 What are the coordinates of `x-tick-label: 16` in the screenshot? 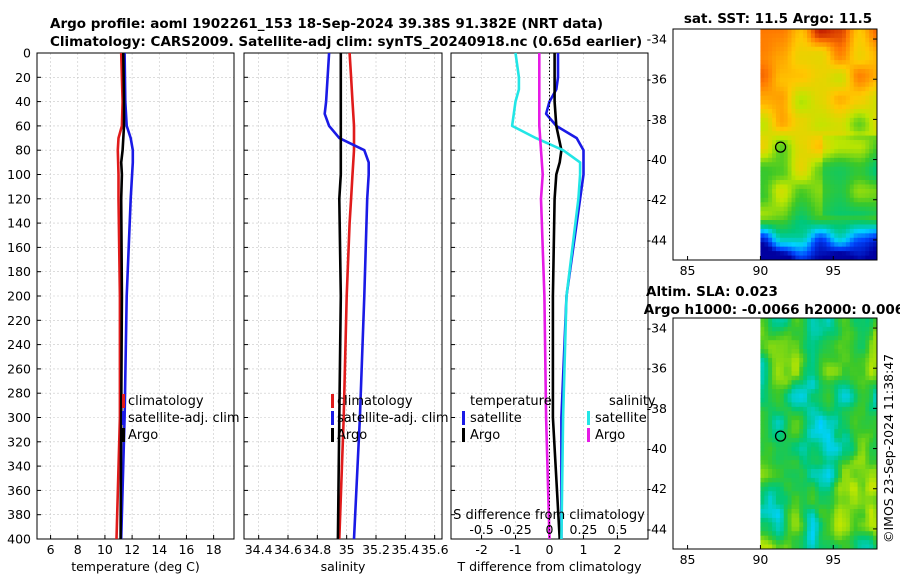 It's located at (186, 549).